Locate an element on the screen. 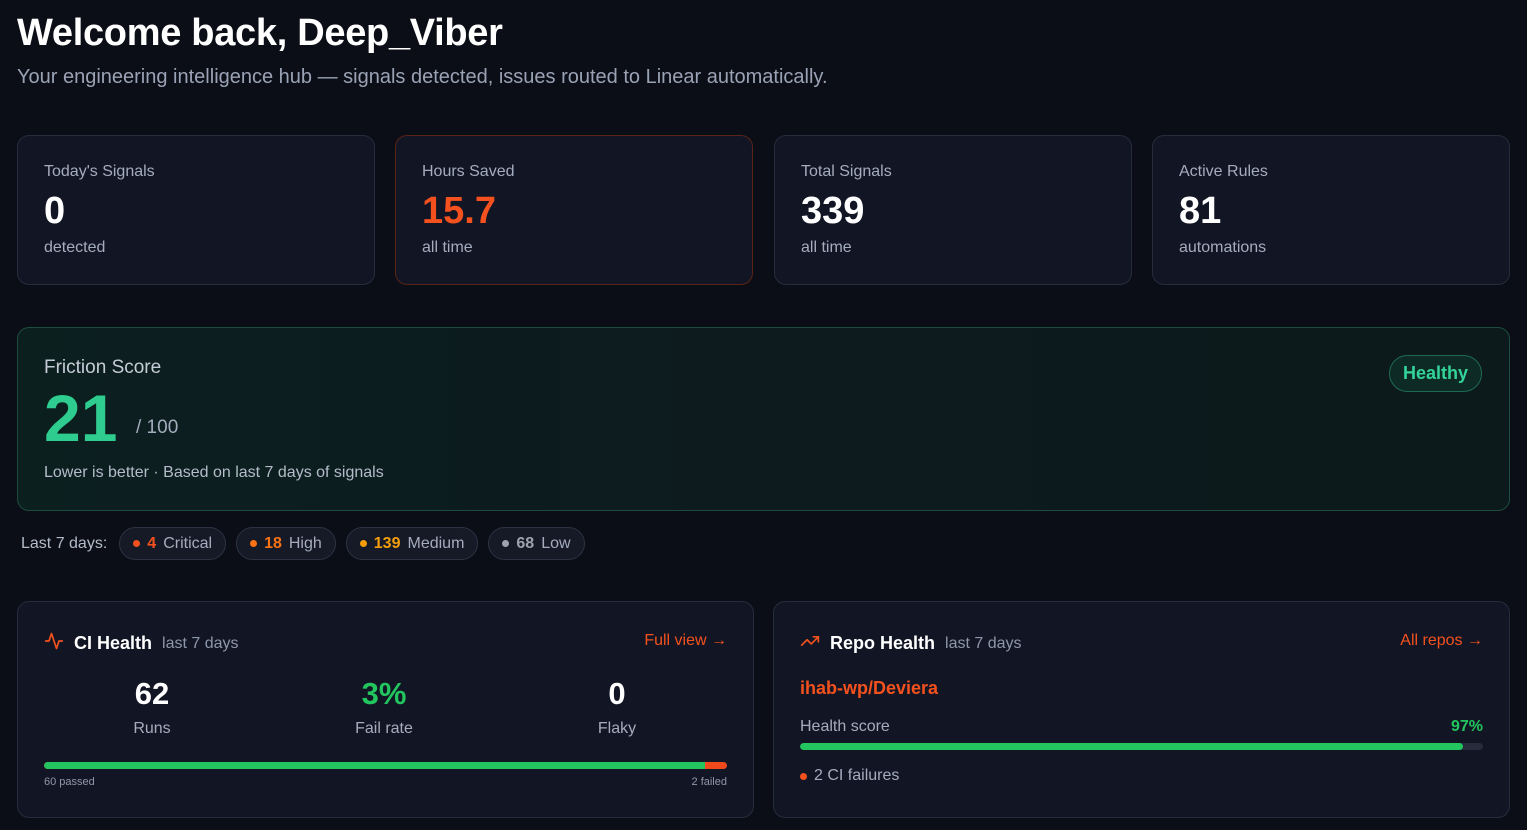  ci-stat-value: 3% is located at coordinates (384, 693).